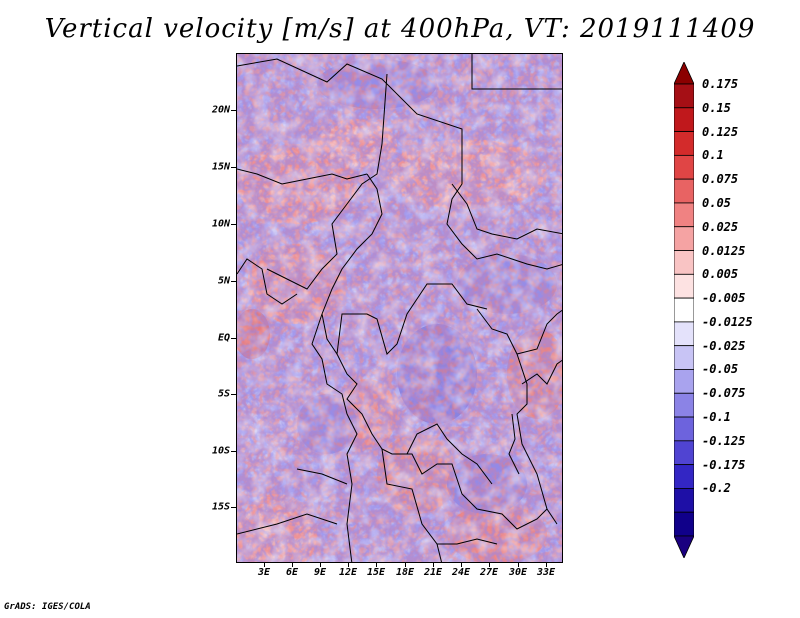 The width and height of the screenshot is (800, 618). What do you see at coordinates (223, 281) in the screenshot?
I see `lat-label: 5N` at bounding box center [223, 281].